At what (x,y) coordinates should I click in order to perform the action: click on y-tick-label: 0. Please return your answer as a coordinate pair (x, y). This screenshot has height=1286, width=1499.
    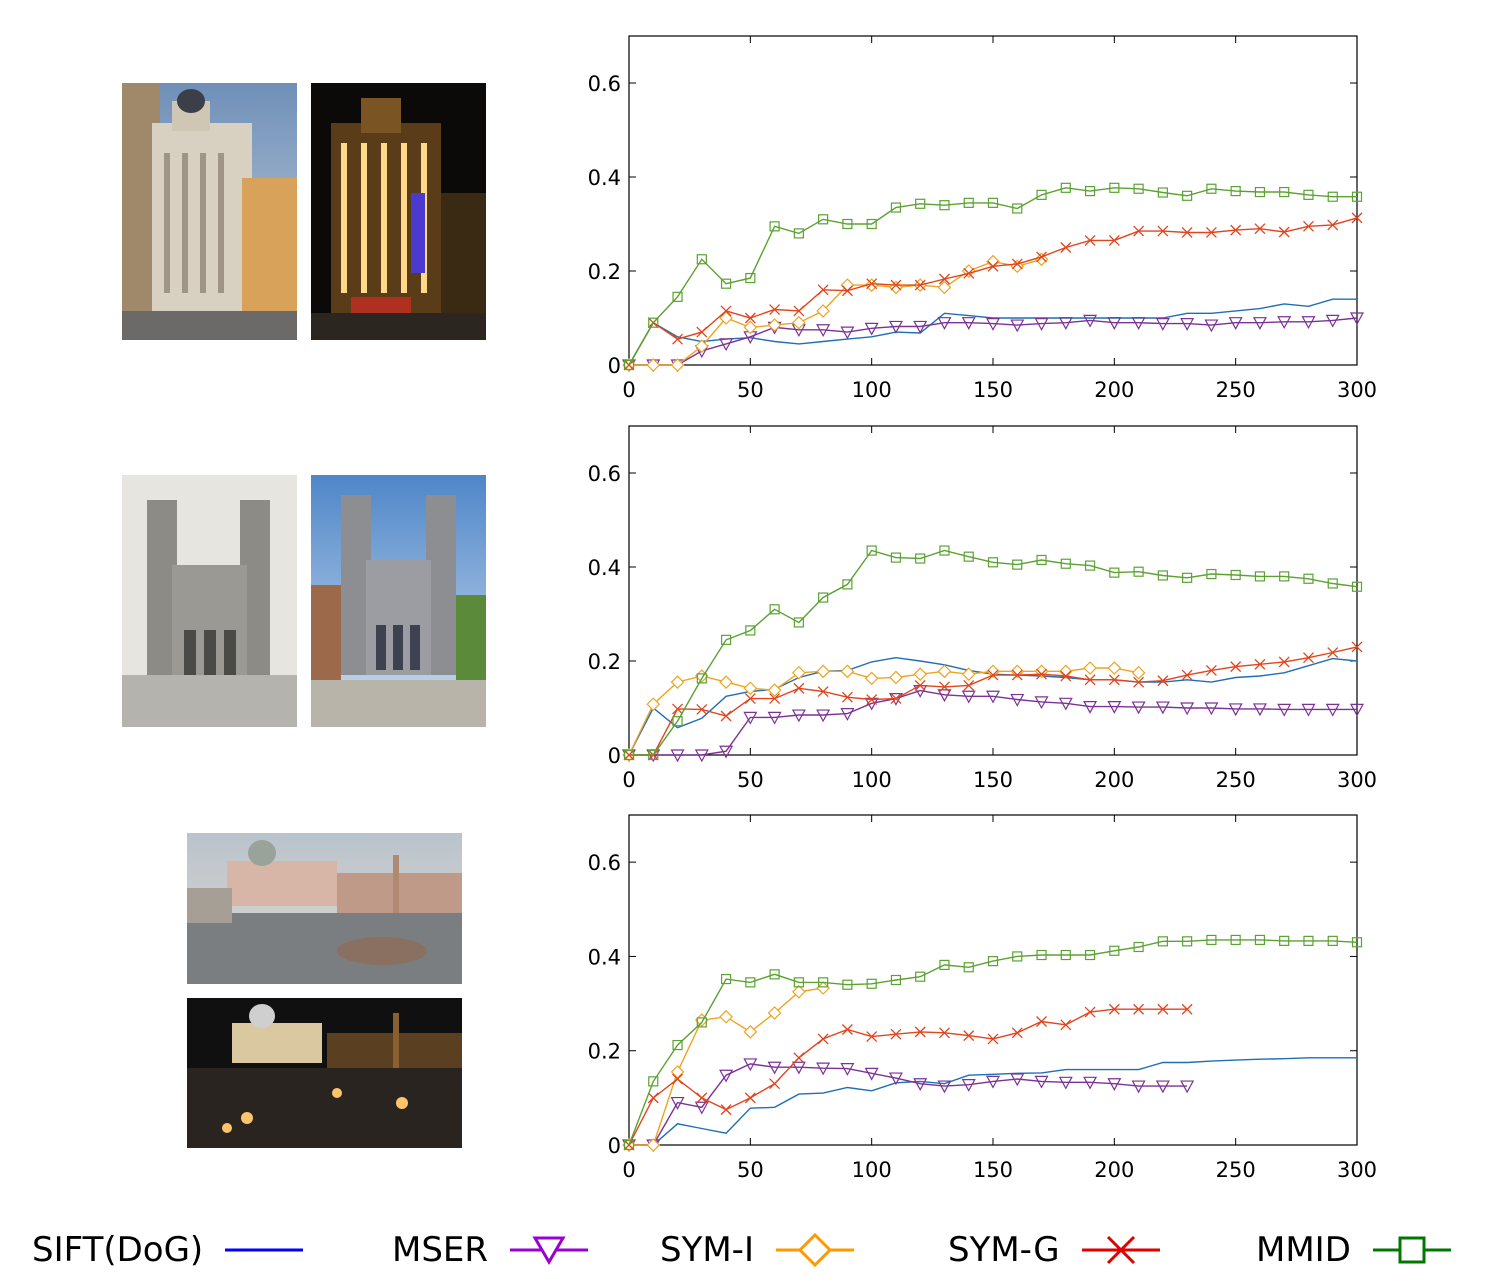
    Looking at the image, I should click on (614, 366).